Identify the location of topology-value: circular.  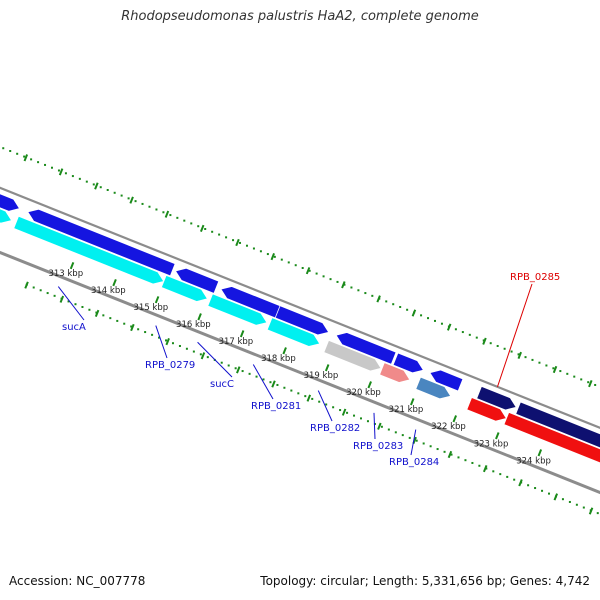
(342, 581).